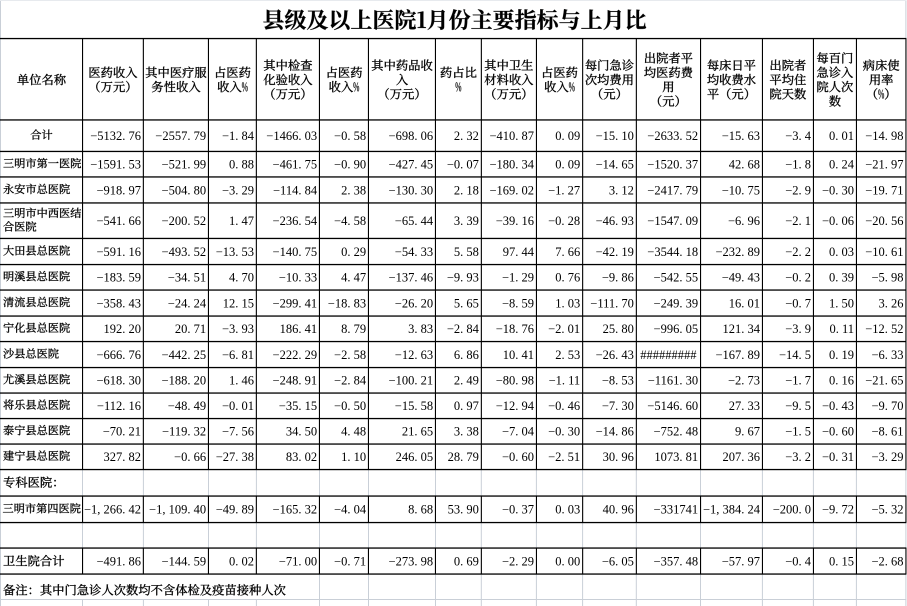 Image resolution: width=907 pixels, height=606 pixels. I want to click on svg-text: −6. 96, so click(744, 221).